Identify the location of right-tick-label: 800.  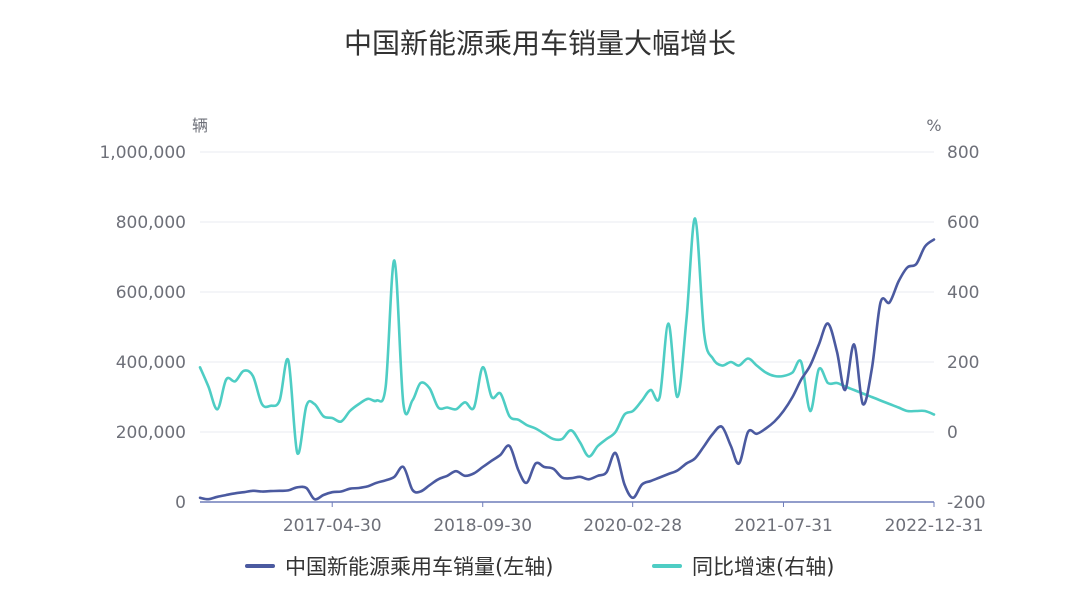
(963, 153).